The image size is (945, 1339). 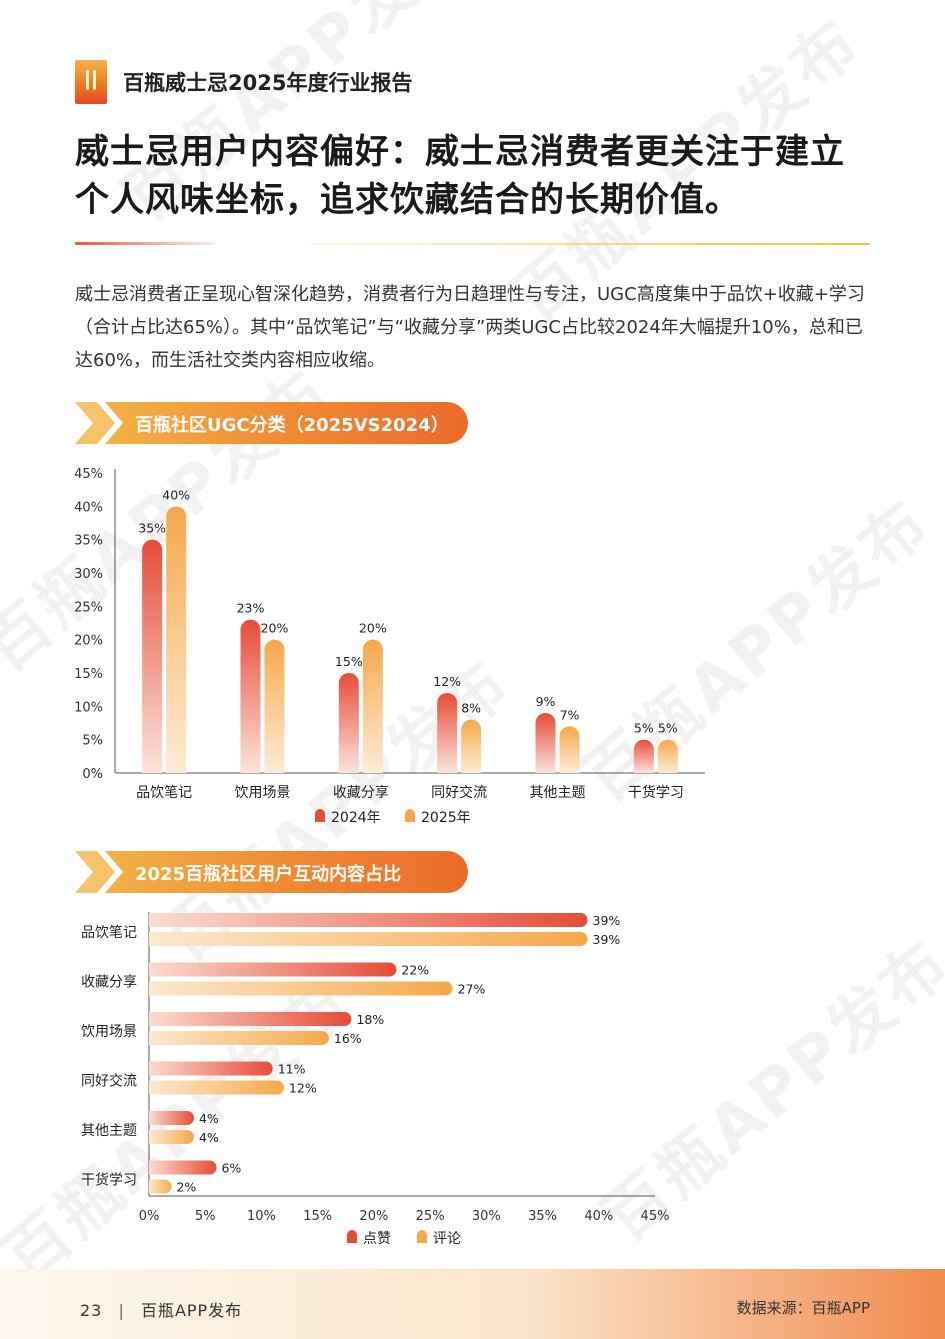 I want to click on data-label: 35%, so click(x=152, y=528).